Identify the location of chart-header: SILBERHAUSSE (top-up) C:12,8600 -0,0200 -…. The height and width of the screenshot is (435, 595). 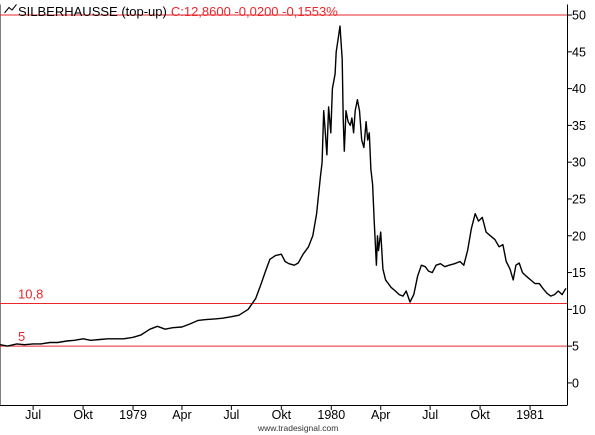
(171, 11).